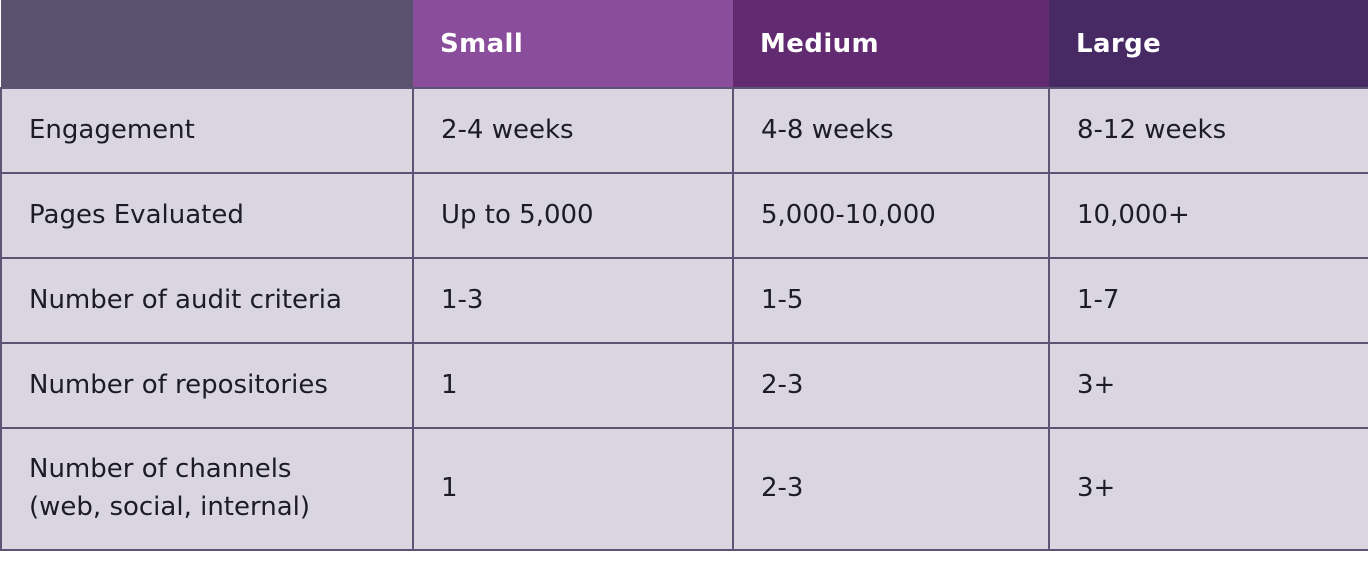  Describe the element at coordinates (1208, 300) in the screenshot. I see `cell-criteria-large: 1-7` at that location.